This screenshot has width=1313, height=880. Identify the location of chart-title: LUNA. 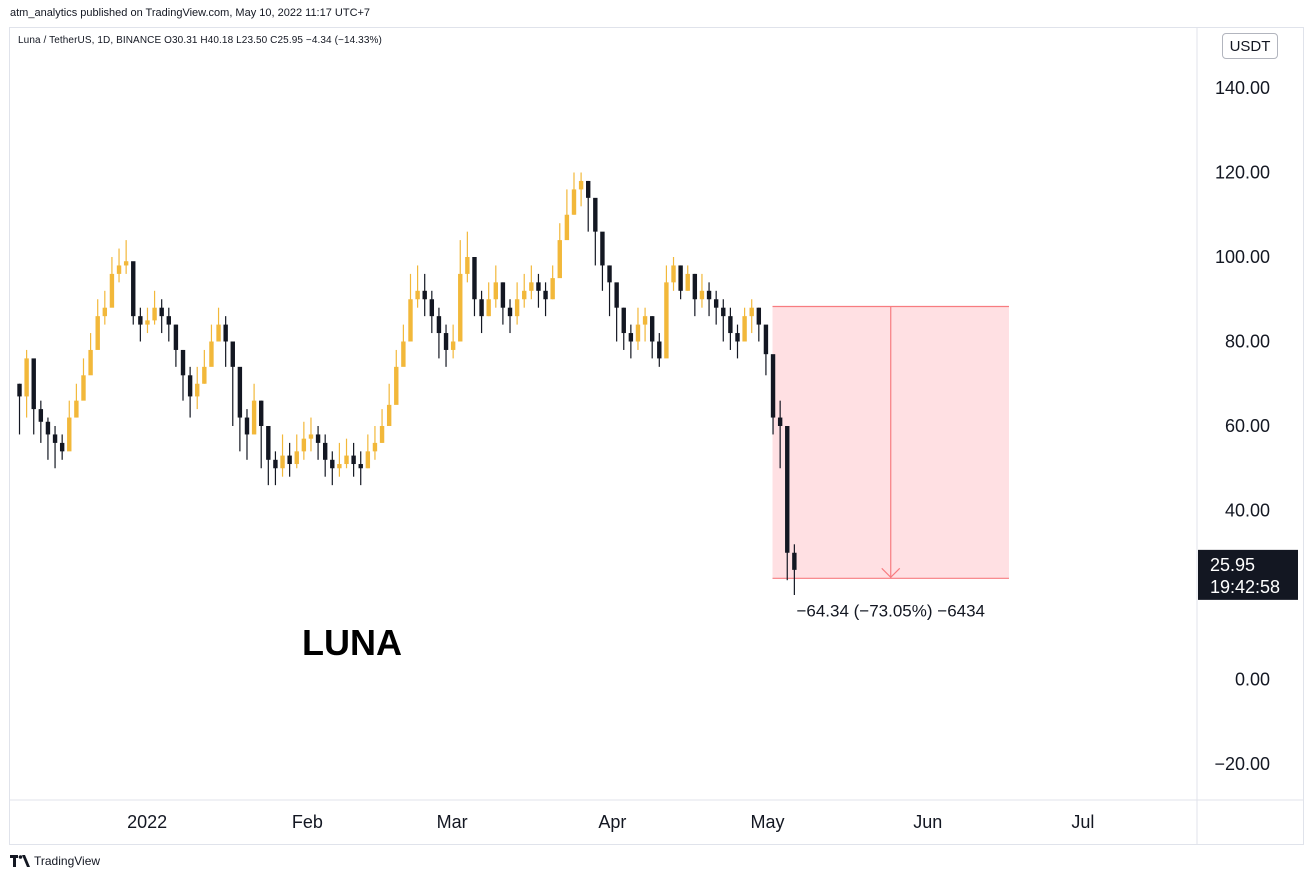
(352, 642).